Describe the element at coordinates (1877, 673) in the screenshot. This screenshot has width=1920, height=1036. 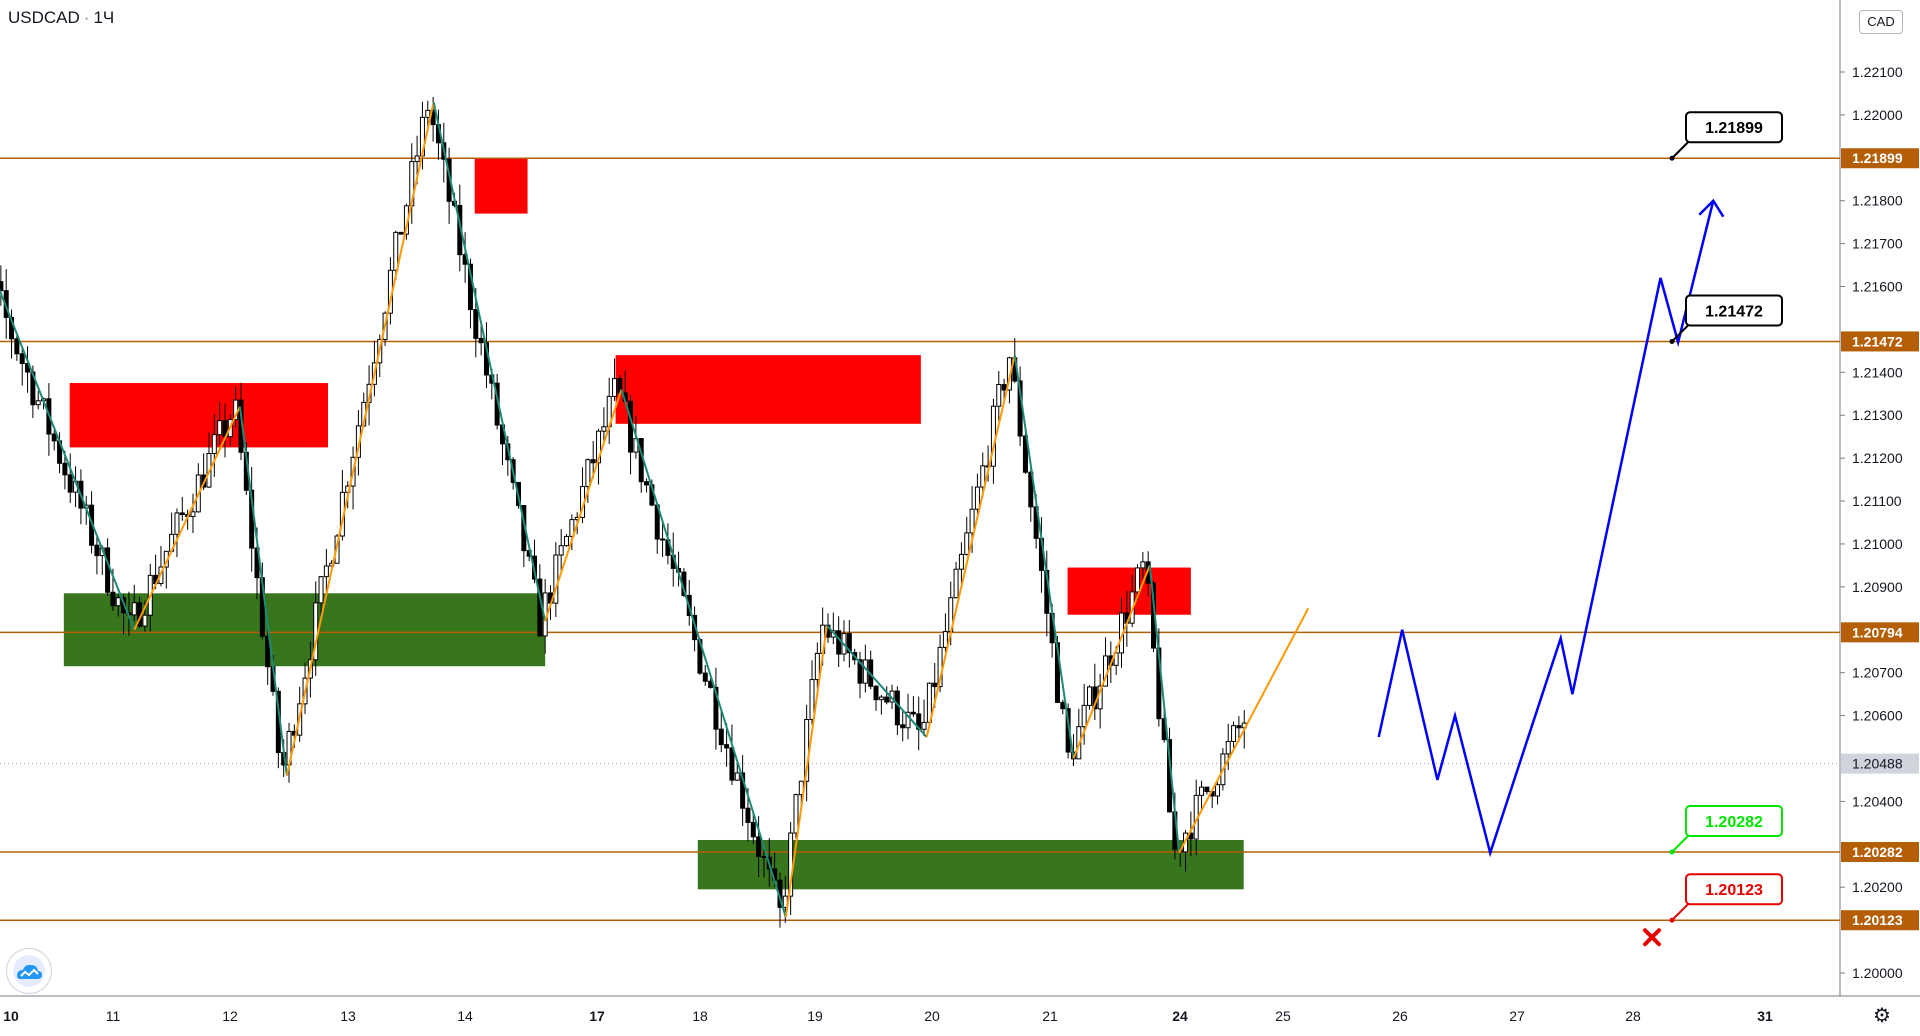
I see `price-tick-label: 1.20700` at that location.